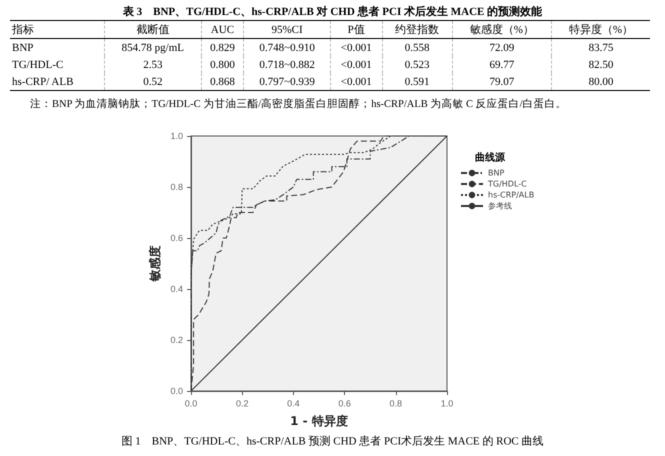 The image size is (665, 456). I want to click on text: 注：BNP 为血清脑钠肽；TG/HDL-C 为甘油三酯/高密度脂蛋白胆固醇；hs-CRP/ALB 为高敏 C 反应蛋白/白蛋白。, so click(299, 104).